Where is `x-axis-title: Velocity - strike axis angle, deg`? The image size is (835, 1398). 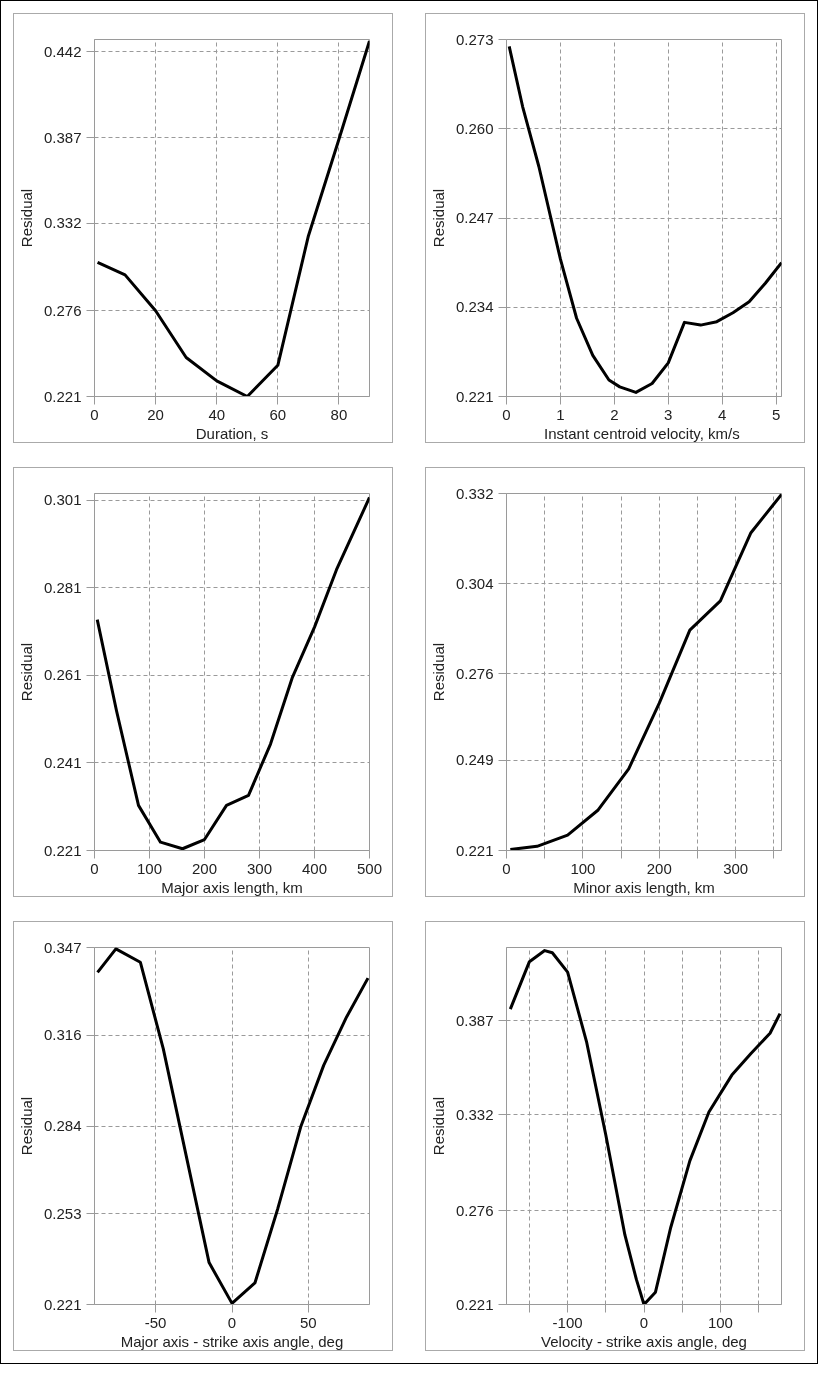 x-axis-title: Velocity - strike axis angle, deg is located at coordinates (644, 1341).